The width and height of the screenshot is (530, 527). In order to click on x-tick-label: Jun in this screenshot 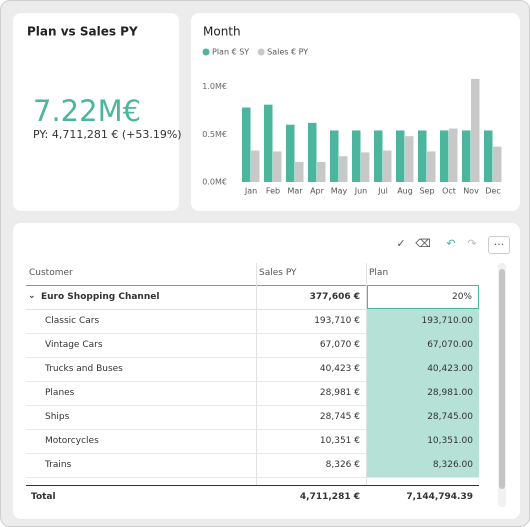, I will do `click(361, 191)`.